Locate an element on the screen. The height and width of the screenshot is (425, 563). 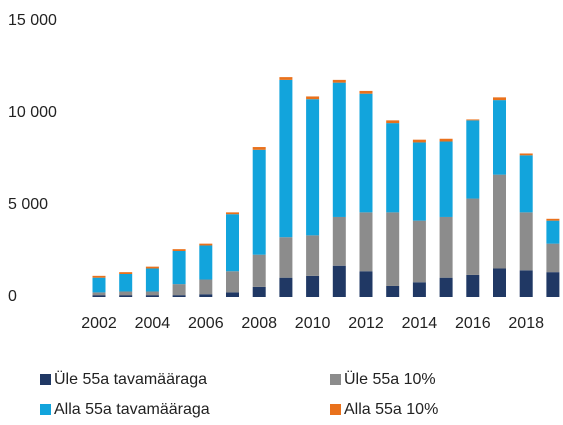
x-tick-label: 2010 is located at coordinates (313, 323).